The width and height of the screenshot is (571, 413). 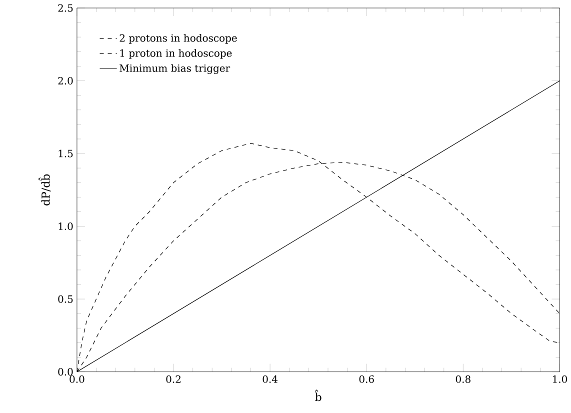 What do you see at coordinates (366, 379) in the screenshot?
I see `x-tick-label: 0.6` at bounding box center [366, 379].